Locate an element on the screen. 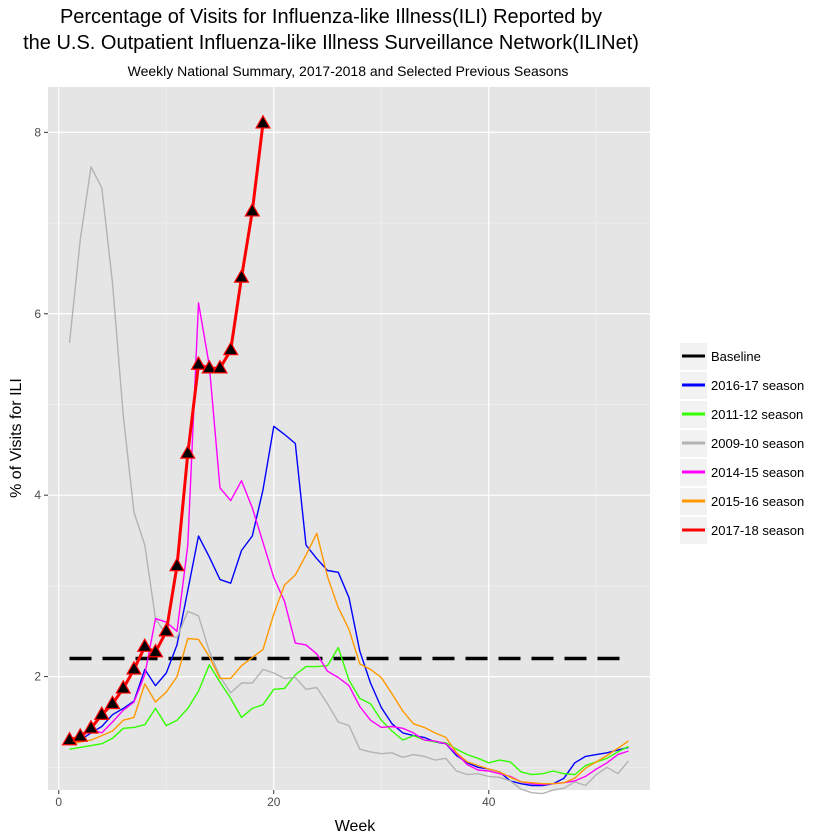 This screenshot has width=840, height=840. y-axis-title: % of Visits for ILI is located at coordinates (16, 438).